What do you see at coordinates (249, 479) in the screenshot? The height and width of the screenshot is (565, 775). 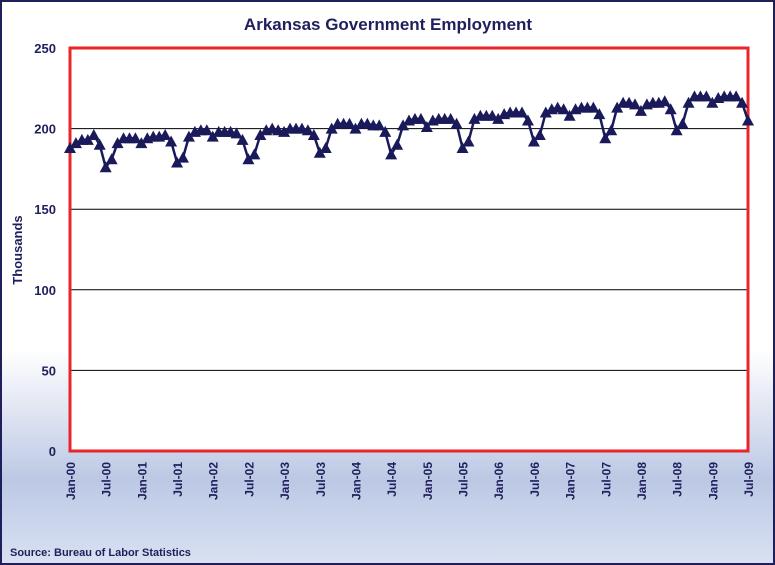 I see `x-tick-label: Jul-02` at bounding box center [249, 479].